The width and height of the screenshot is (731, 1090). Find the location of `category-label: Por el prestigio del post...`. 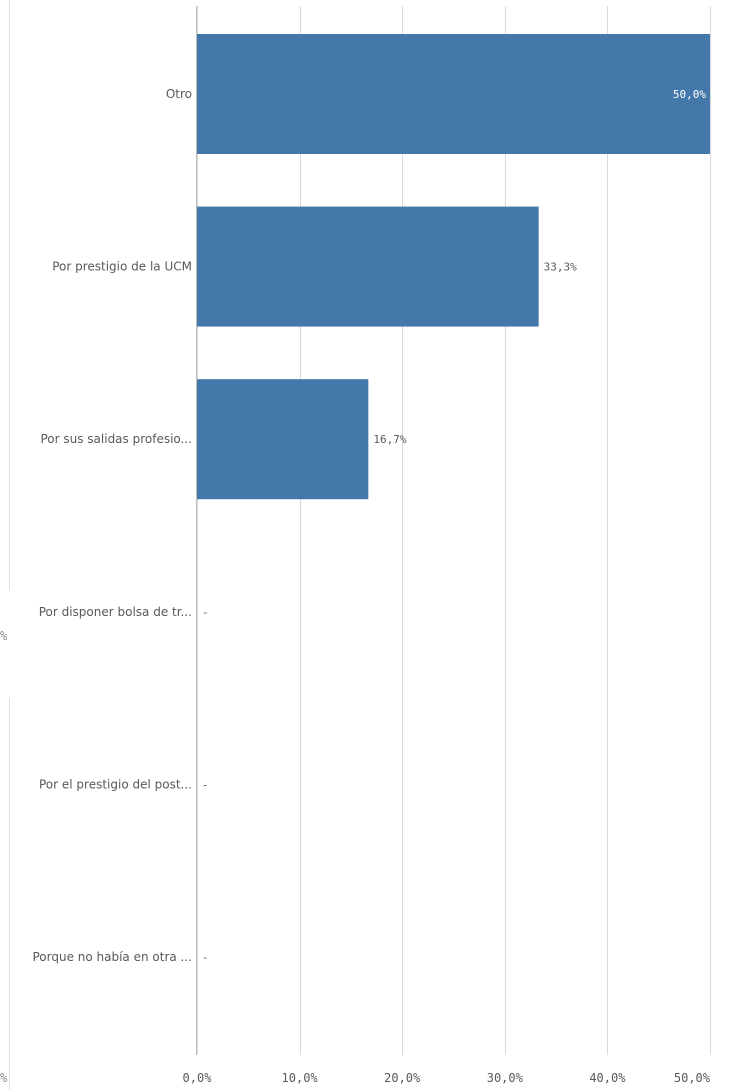

category-label: Por el prestigio del post... is located at coordinates (115, 784).